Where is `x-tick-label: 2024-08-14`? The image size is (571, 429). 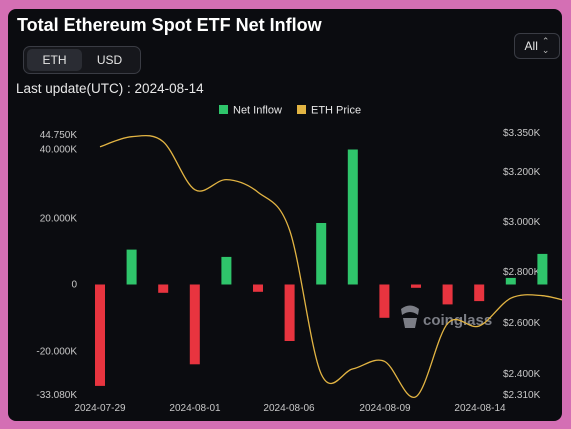 x-tick-label: 2024-08-14 is located at coordinates (480, 408).